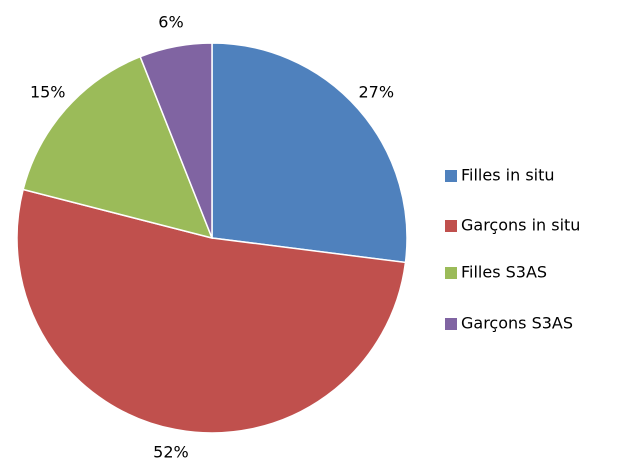 This screenshot has height=466, width=628. I want to click on legend-label: Garçons in situ, so click(520, 225).